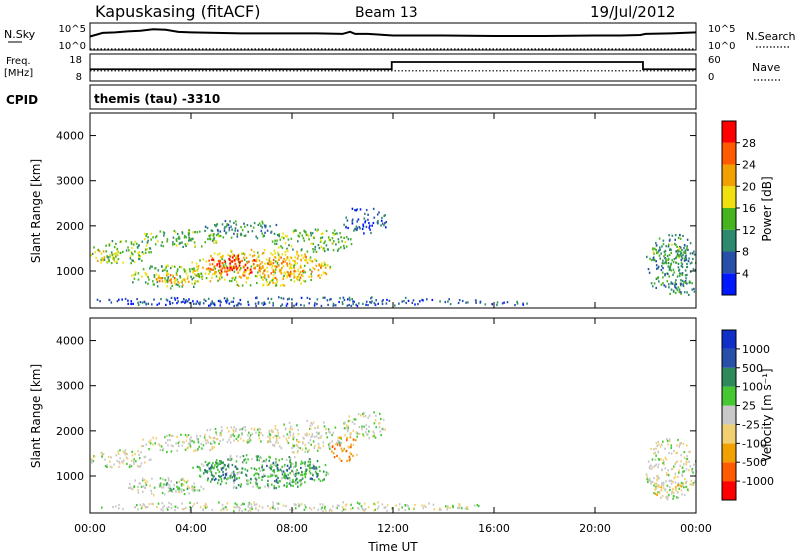  What do you see at coordinates (749, 406) in the screenshot?
I see `colorbar-tick-label: 25` at bounding box center [749, 406].